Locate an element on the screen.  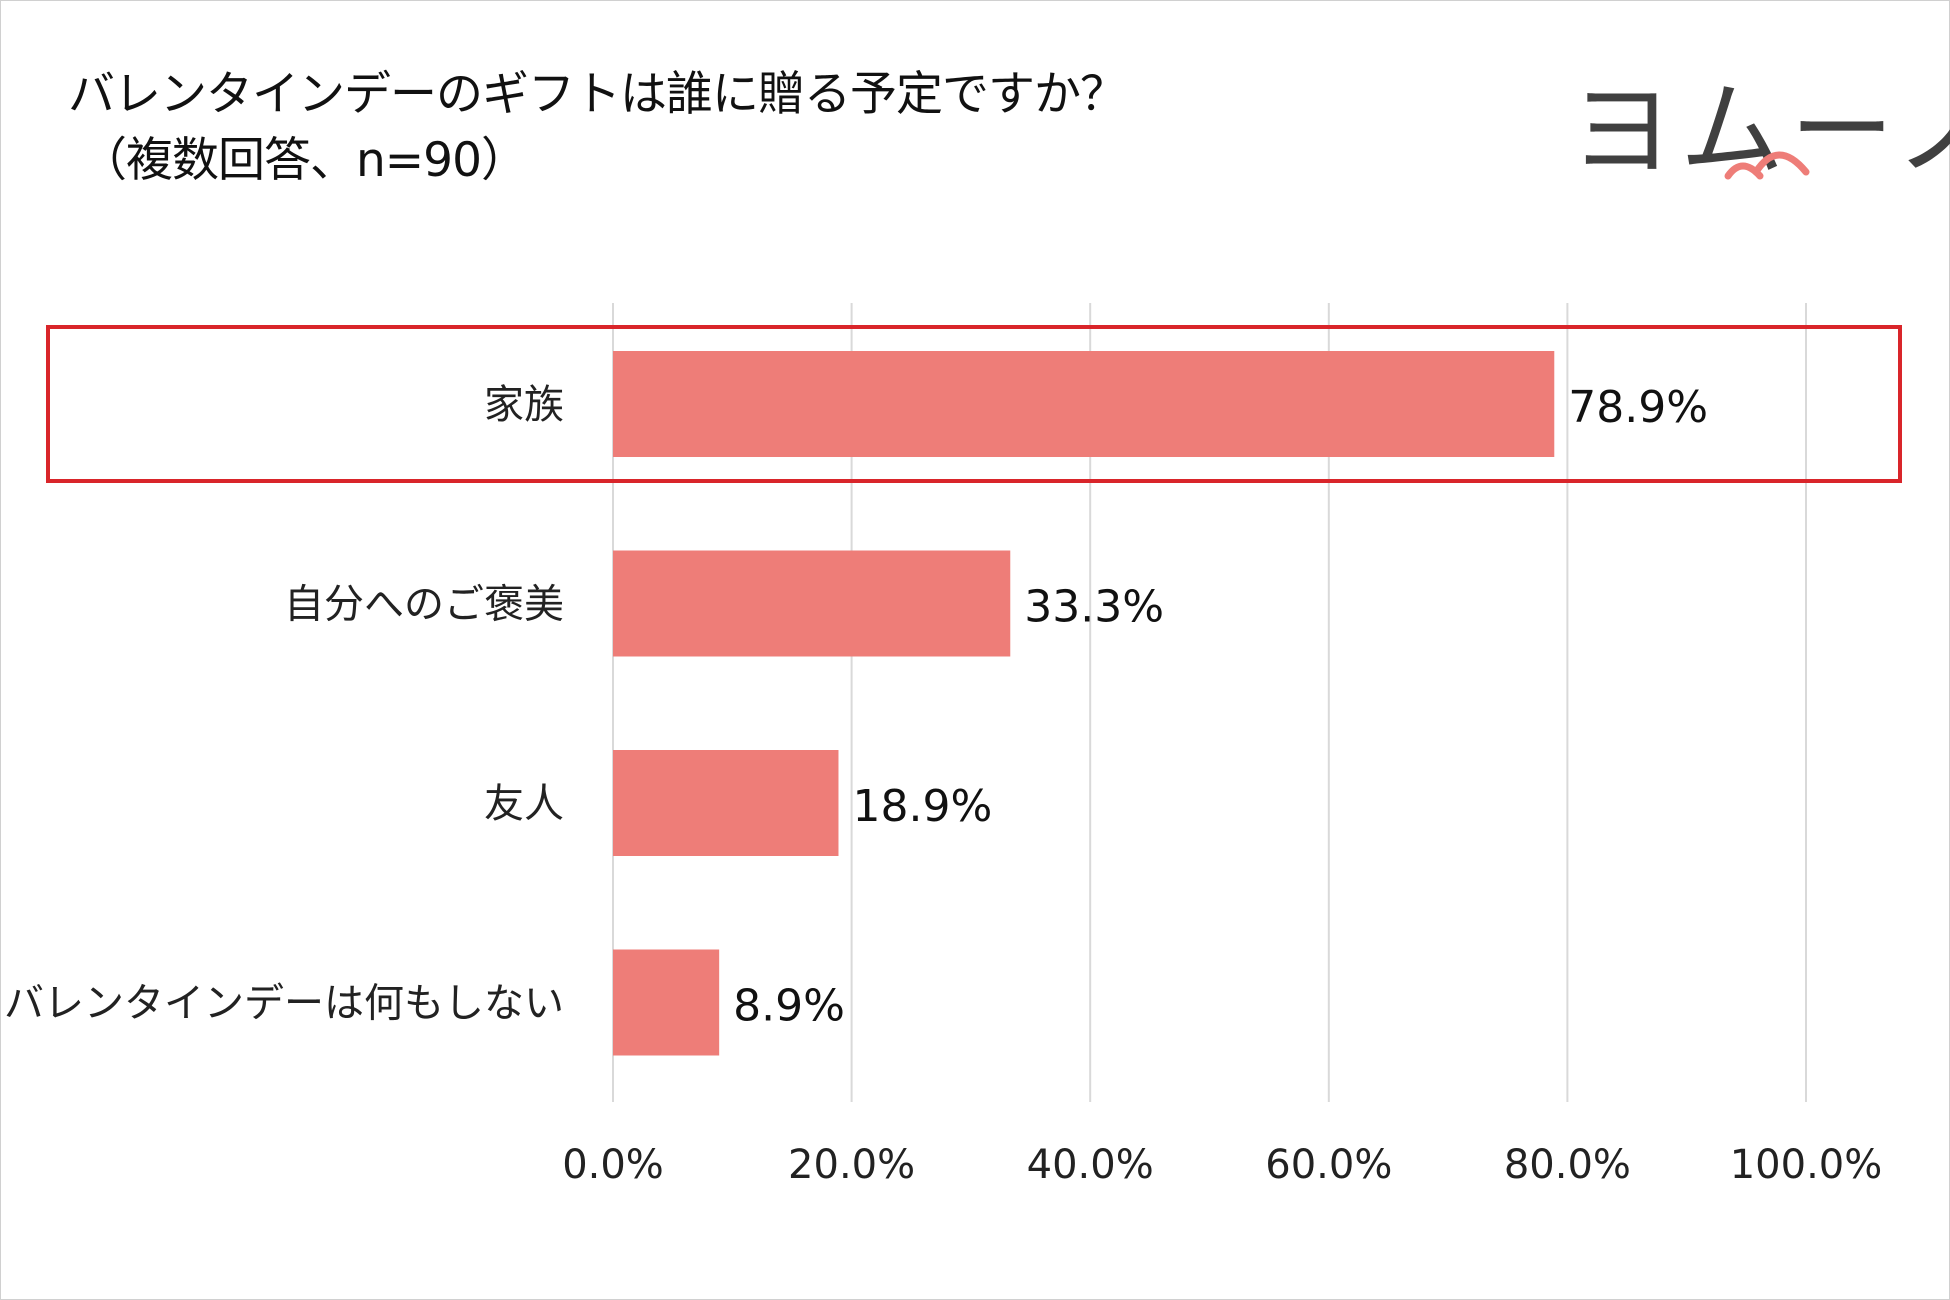
x-tick-label: 100.0% is located at coordinates (1806, 1165).